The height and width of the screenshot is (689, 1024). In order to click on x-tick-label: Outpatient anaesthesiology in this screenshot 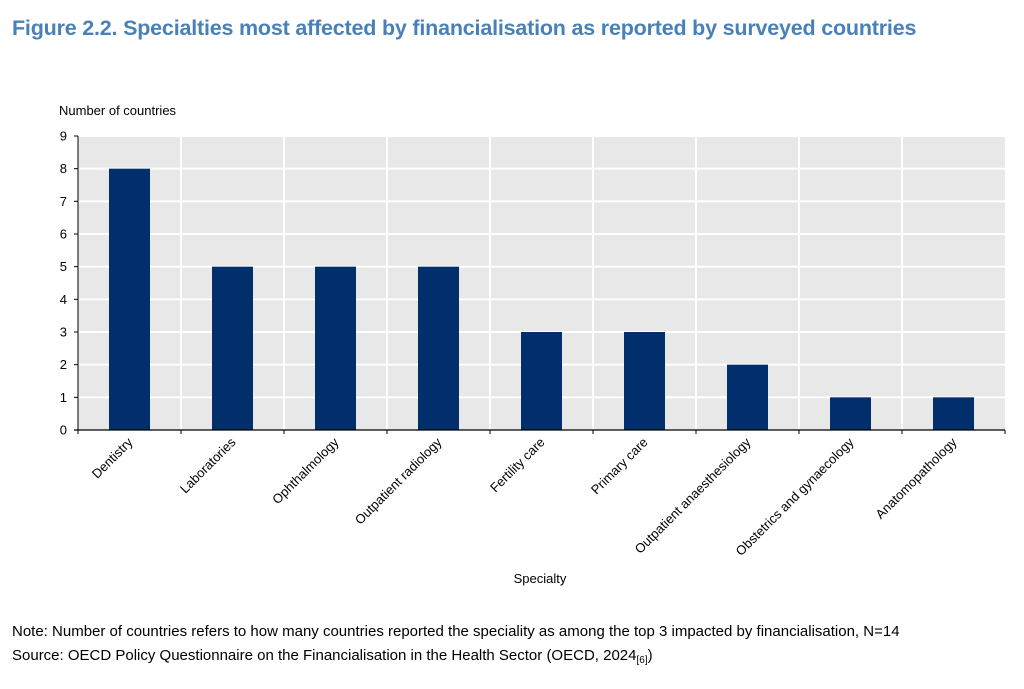, I will do `click(693, 495)`.